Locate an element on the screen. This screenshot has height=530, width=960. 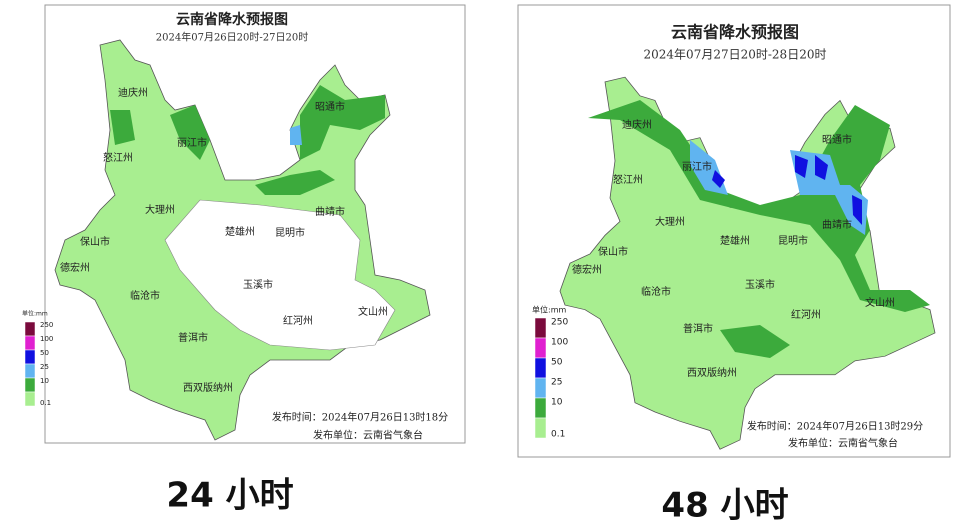
caption: 48 小时 is located at coordinates (724, 506).